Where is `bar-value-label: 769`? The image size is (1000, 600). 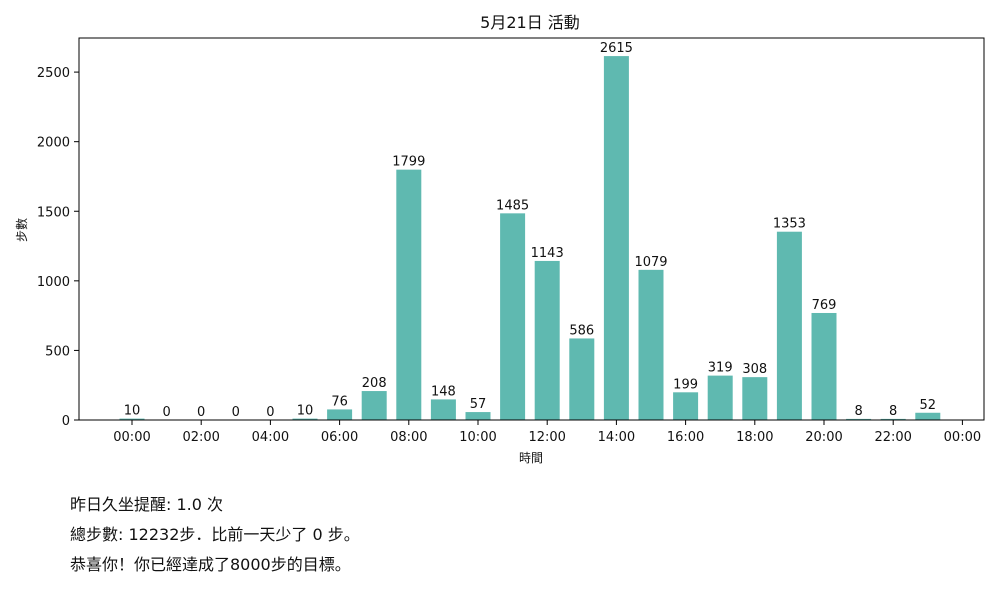 bar-value-label: 769 is located at coordinates (824, 305).